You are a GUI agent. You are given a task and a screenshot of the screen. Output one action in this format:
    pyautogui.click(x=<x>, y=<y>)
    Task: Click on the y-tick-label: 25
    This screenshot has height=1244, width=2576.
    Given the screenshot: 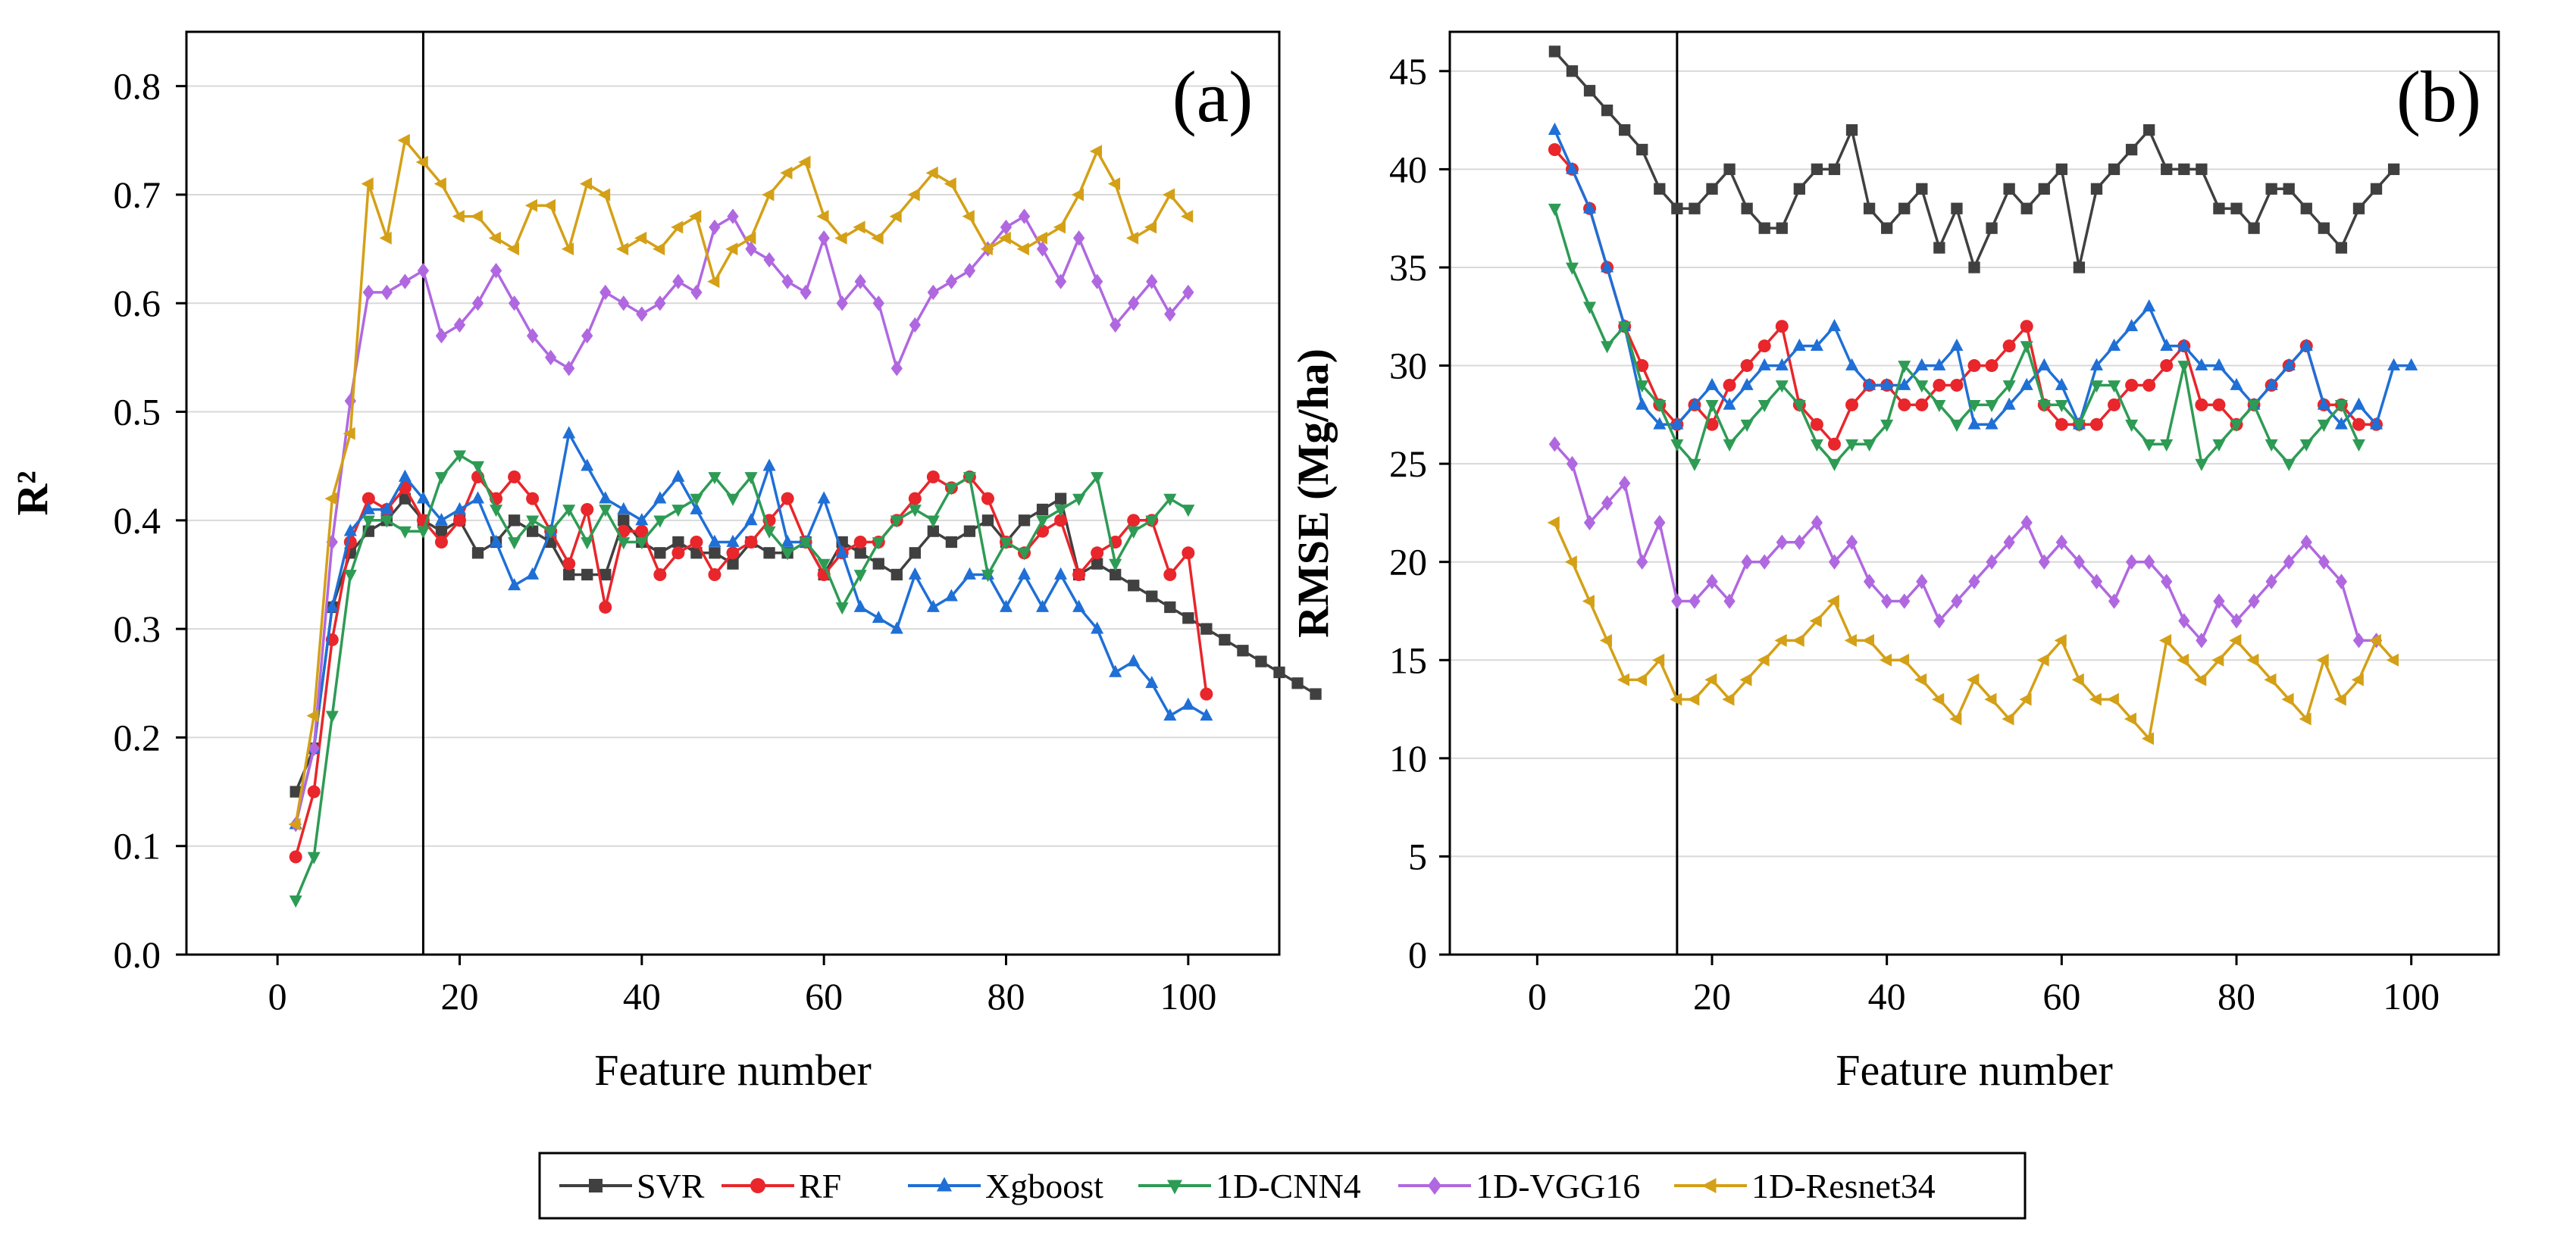 What is the action you would take?
    pyautogui.click(x=1408, y=463)
    